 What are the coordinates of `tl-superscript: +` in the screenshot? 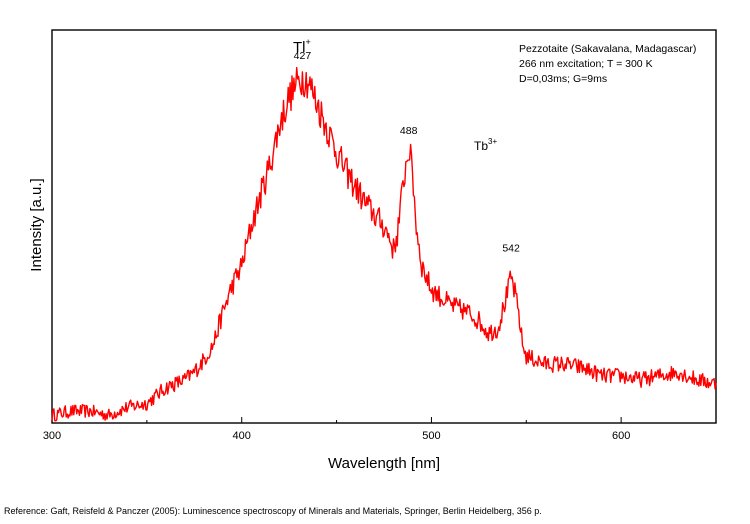 It's located at (308, 42).